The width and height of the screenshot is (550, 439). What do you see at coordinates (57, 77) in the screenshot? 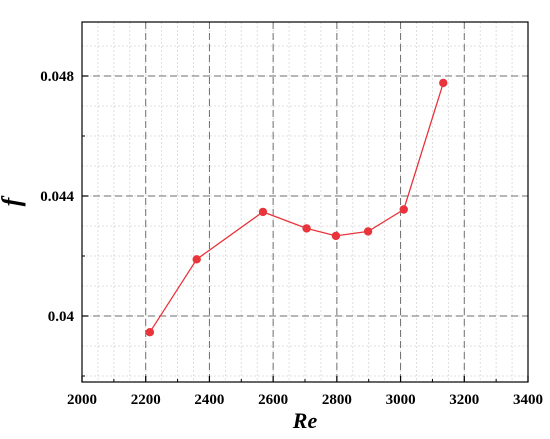
I see `y-tick-label: 0.048` at bounding box center [57, 77].